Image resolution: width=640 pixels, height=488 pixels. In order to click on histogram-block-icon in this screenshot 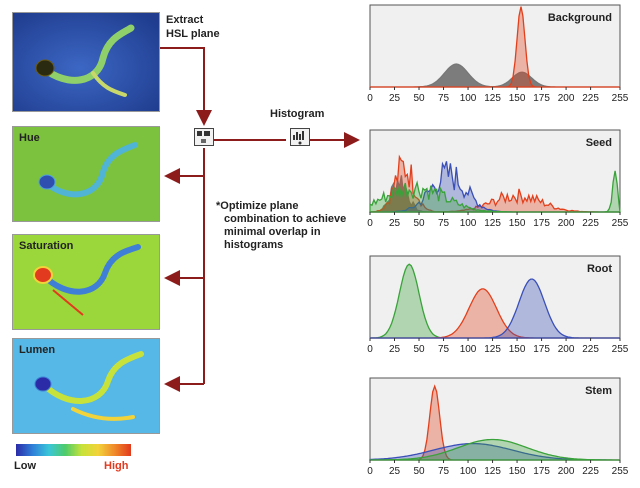, I will do `click(300, 137)`.